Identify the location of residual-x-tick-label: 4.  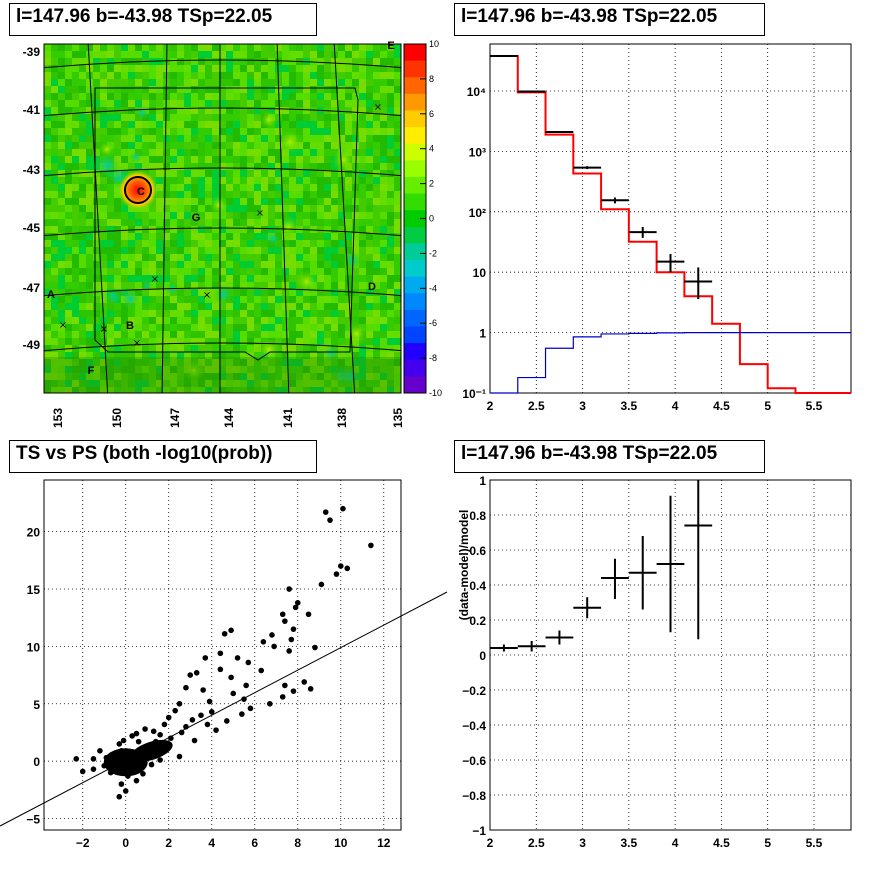
(675, 843).